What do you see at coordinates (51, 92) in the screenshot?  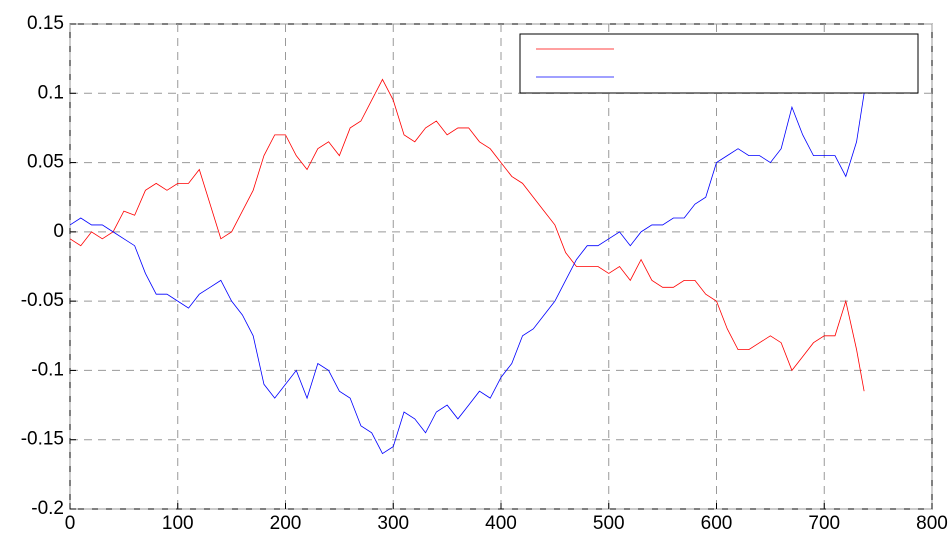 I see `y-tick-label: 0.1` at bounding box center [51, 92].